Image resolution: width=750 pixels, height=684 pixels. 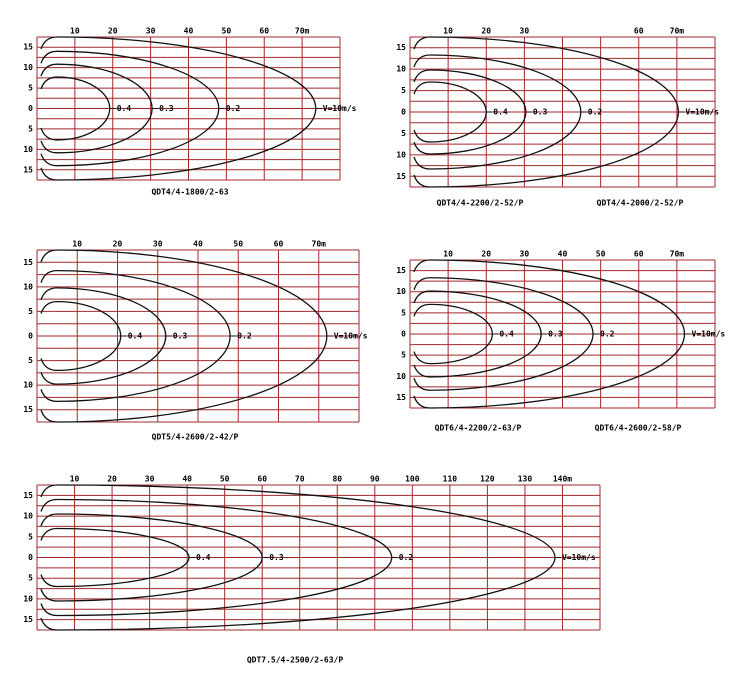 I want to click on top-label: 110, so click(x=450, y=479).